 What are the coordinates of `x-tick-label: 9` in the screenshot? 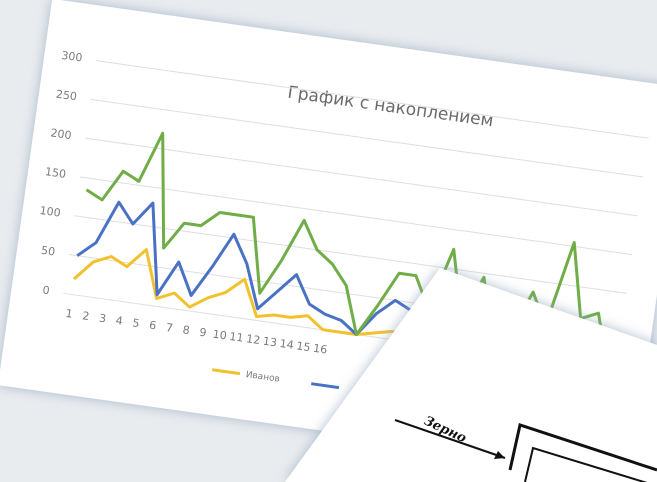 It's located at (203, 333).